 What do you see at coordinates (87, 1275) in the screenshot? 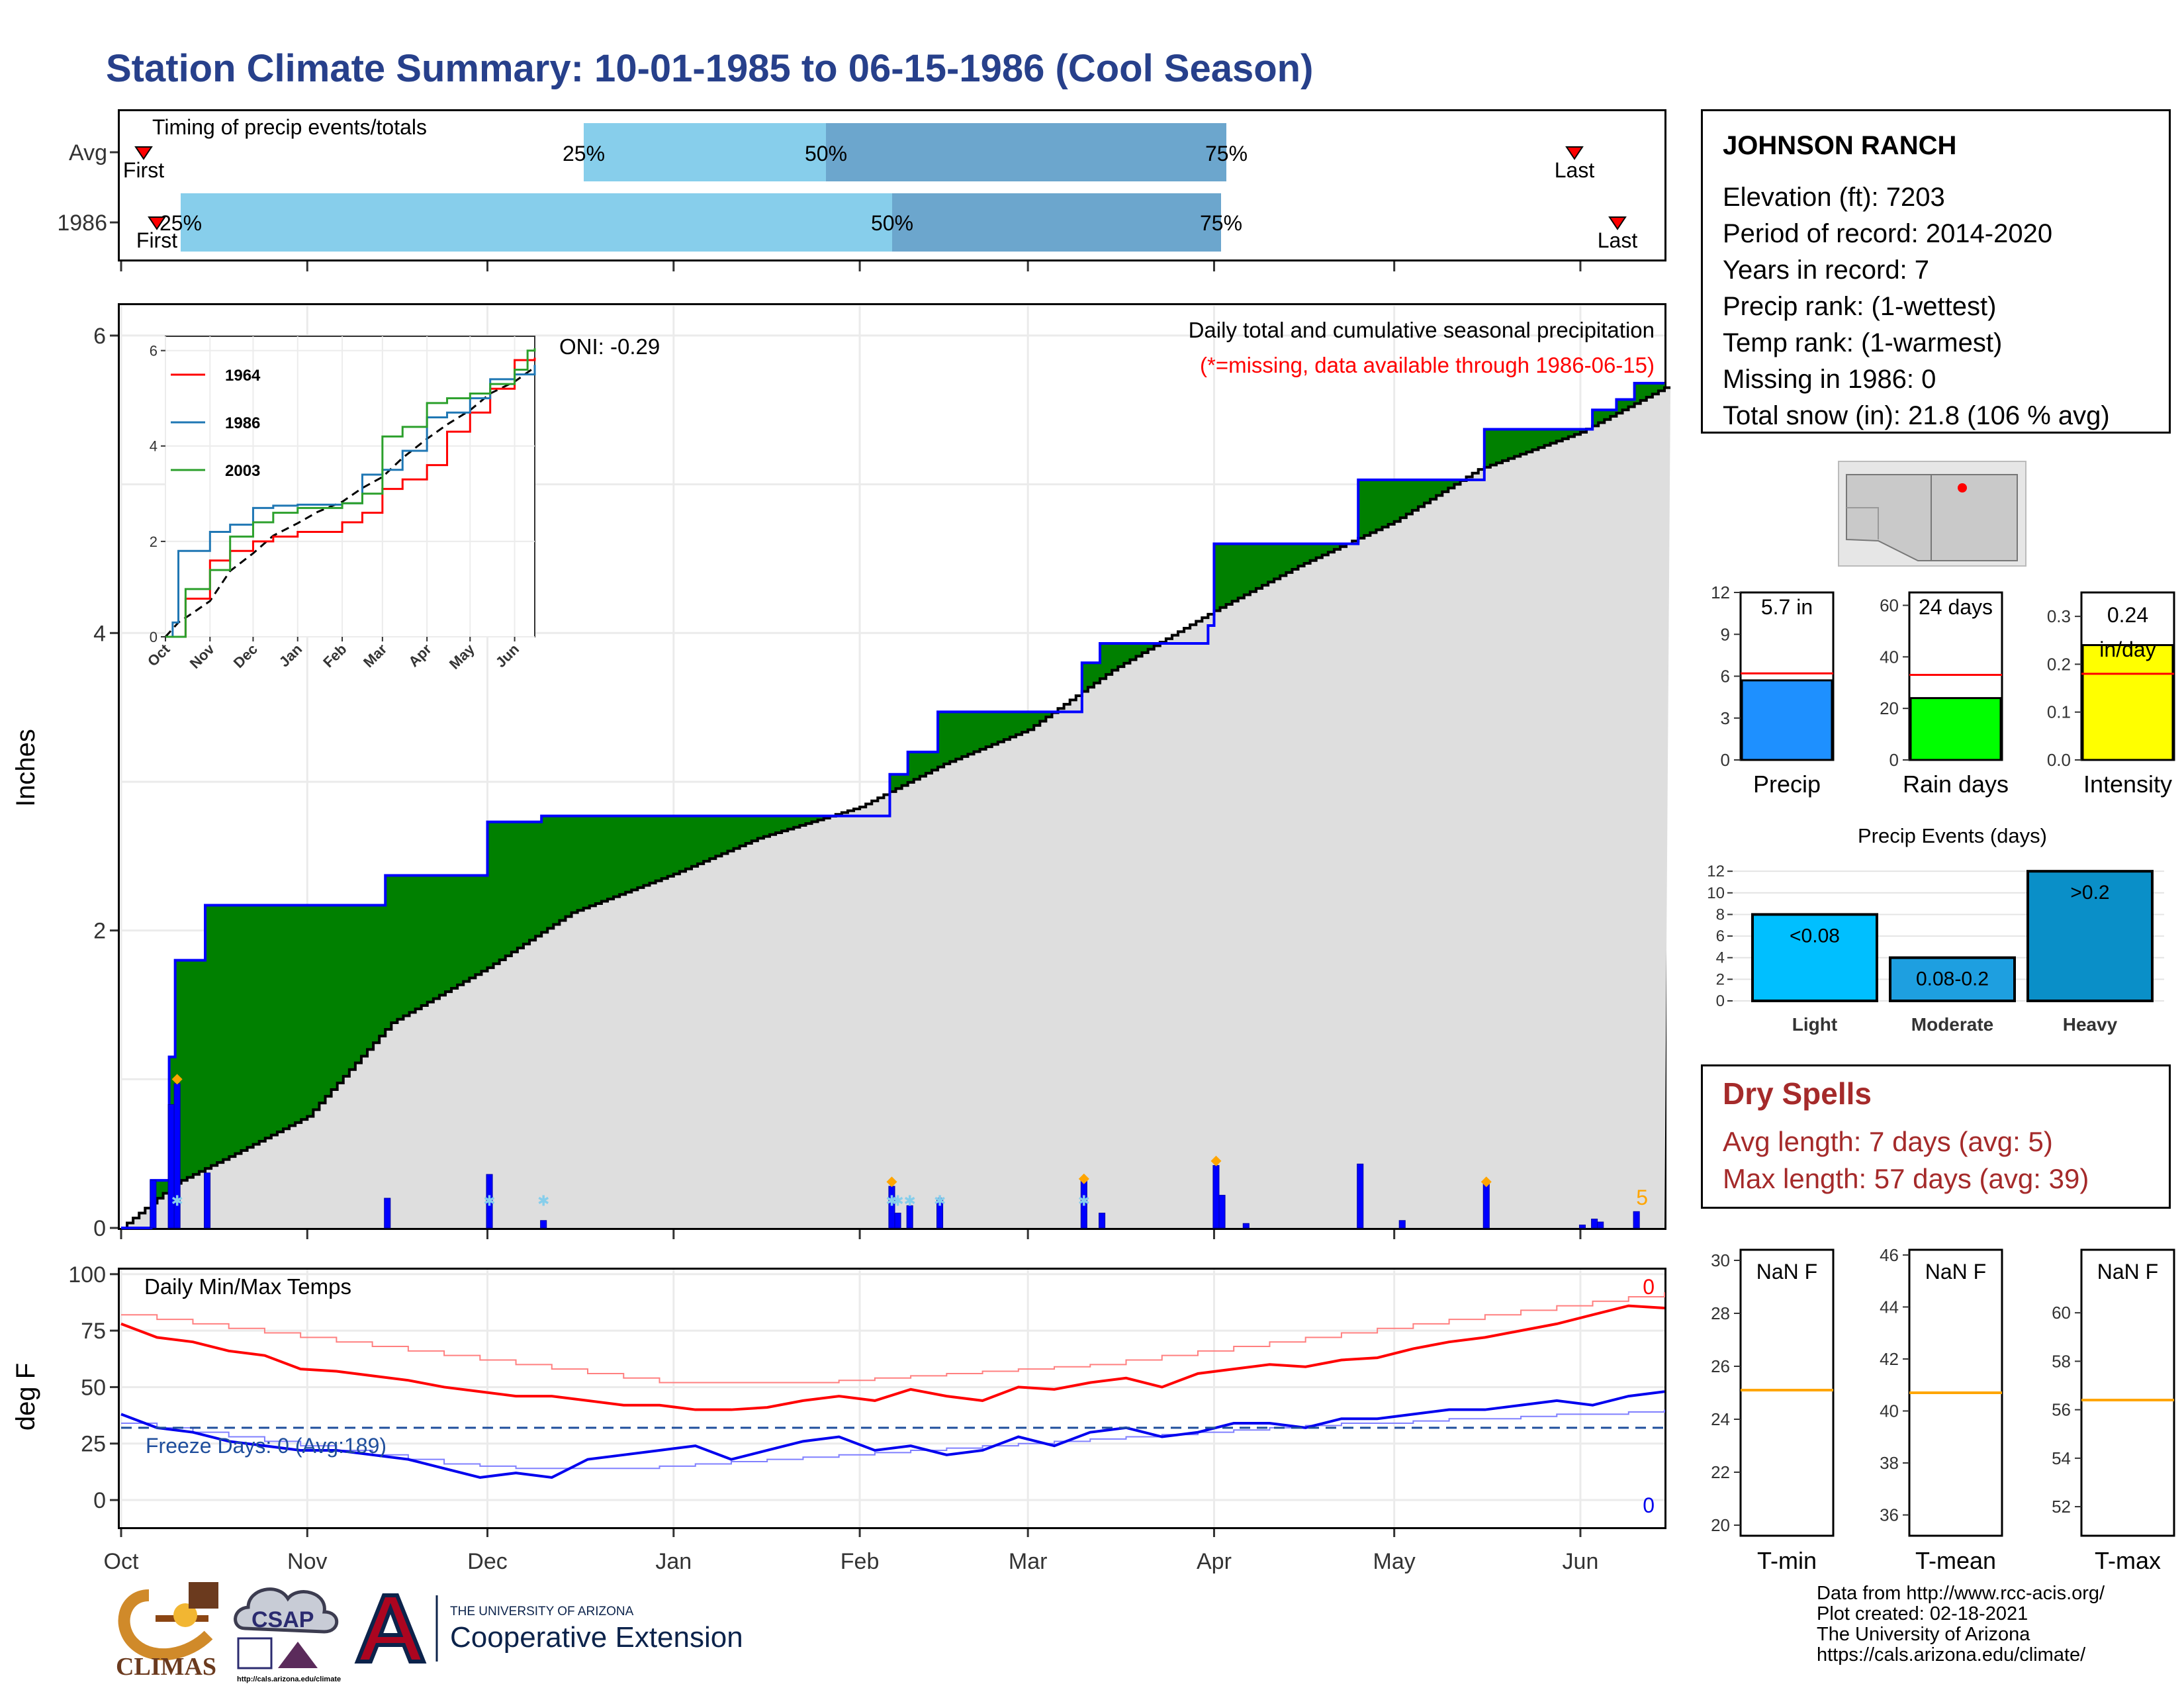
I see `temp-y-tick-label: 100` at bounding box center [87, 1275].